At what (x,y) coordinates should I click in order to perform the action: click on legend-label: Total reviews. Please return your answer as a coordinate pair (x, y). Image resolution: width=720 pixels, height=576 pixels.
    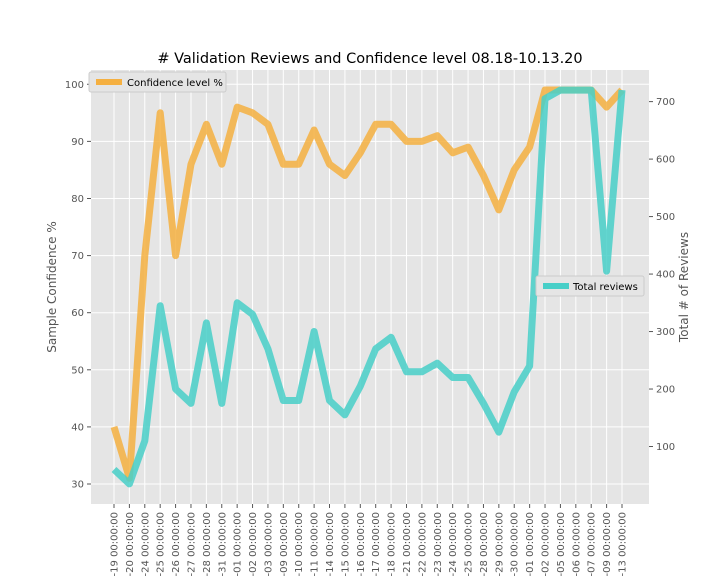
    Looking at the image, I should click on (605, 287).